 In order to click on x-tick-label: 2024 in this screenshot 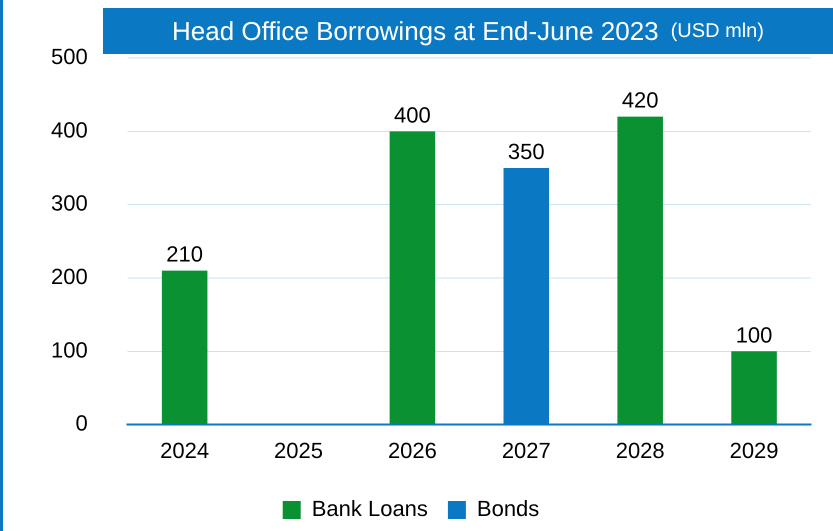, I will do `click(185, 450)`.